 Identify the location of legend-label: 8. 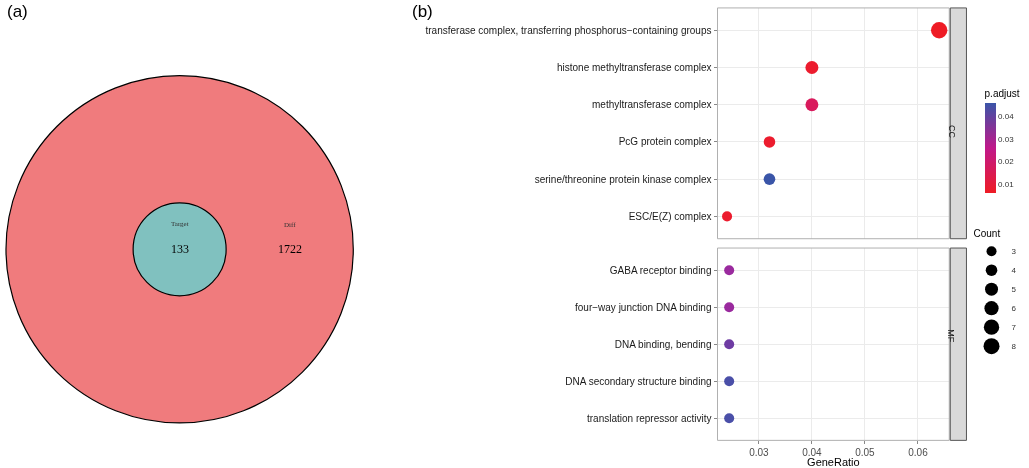
(1014, 347).